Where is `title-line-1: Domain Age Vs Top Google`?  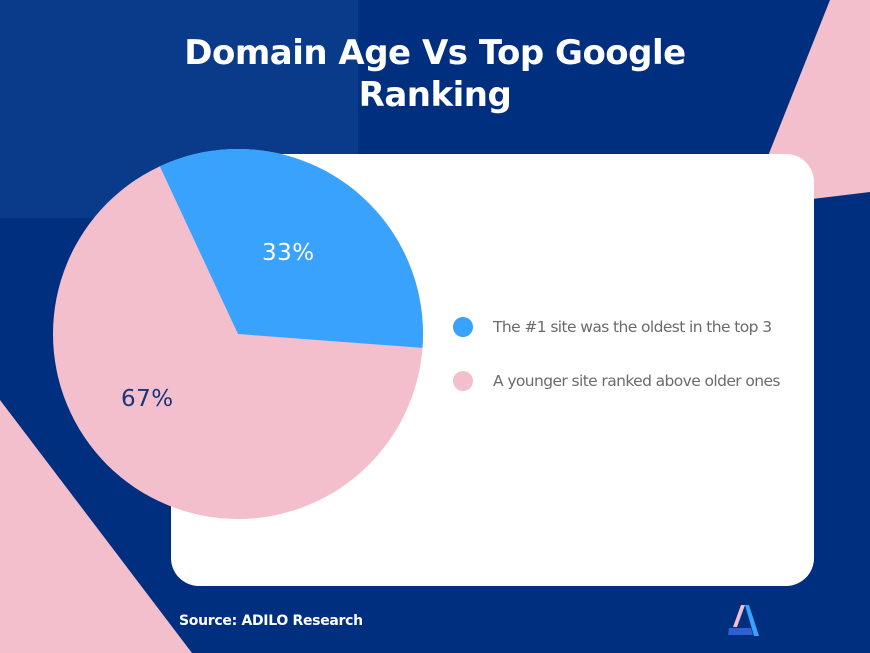
title-line-1: Domain Age Vs Top Google is located at coordinates (435, 53).